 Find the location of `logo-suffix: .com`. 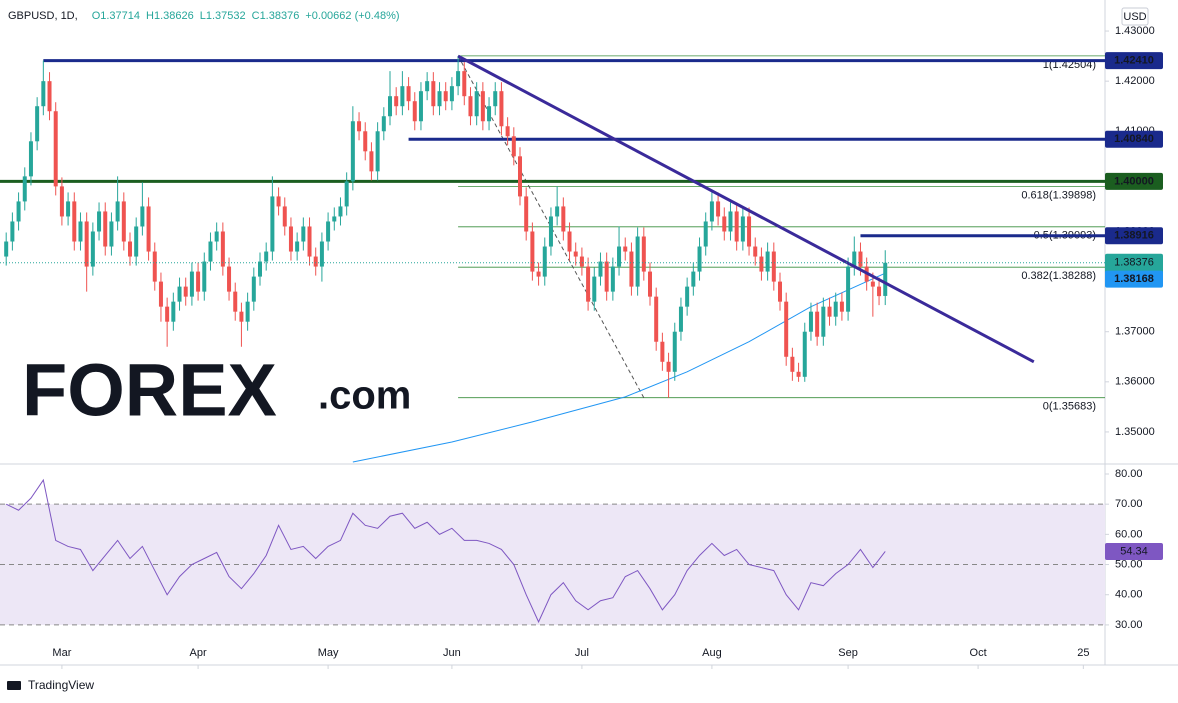

logo-suffix: .com is located at coordinates (364, 396).